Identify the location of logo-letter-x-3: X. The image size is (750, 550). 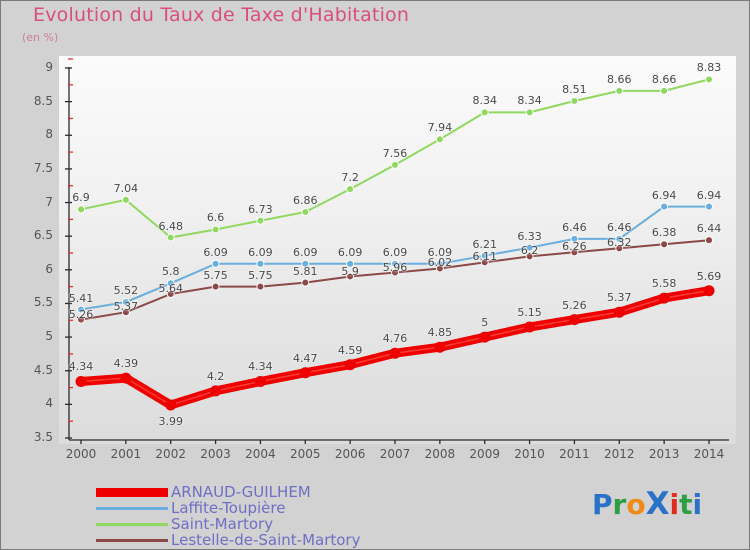
(657, 504).